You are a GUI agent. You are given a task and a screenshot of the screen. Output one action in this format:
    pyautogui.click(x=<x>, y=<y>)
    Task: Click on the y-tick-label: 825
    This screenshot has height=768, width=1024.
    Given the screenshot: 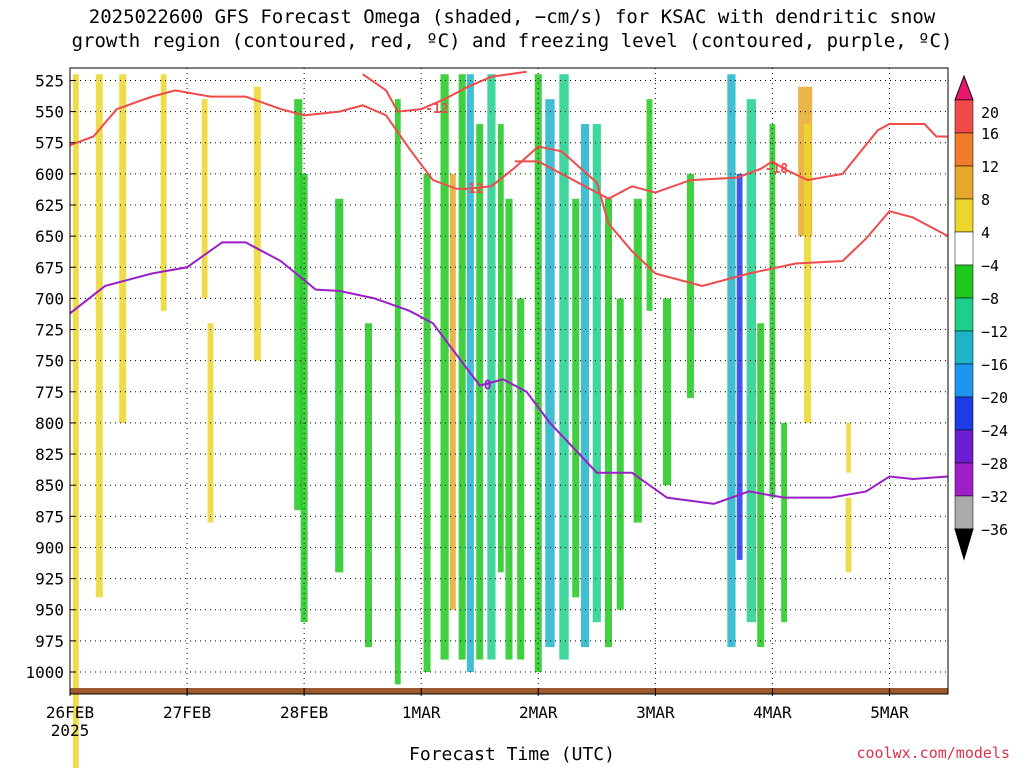 What is the action you would take?
    pyautogui.click(x=49, y=454)
    